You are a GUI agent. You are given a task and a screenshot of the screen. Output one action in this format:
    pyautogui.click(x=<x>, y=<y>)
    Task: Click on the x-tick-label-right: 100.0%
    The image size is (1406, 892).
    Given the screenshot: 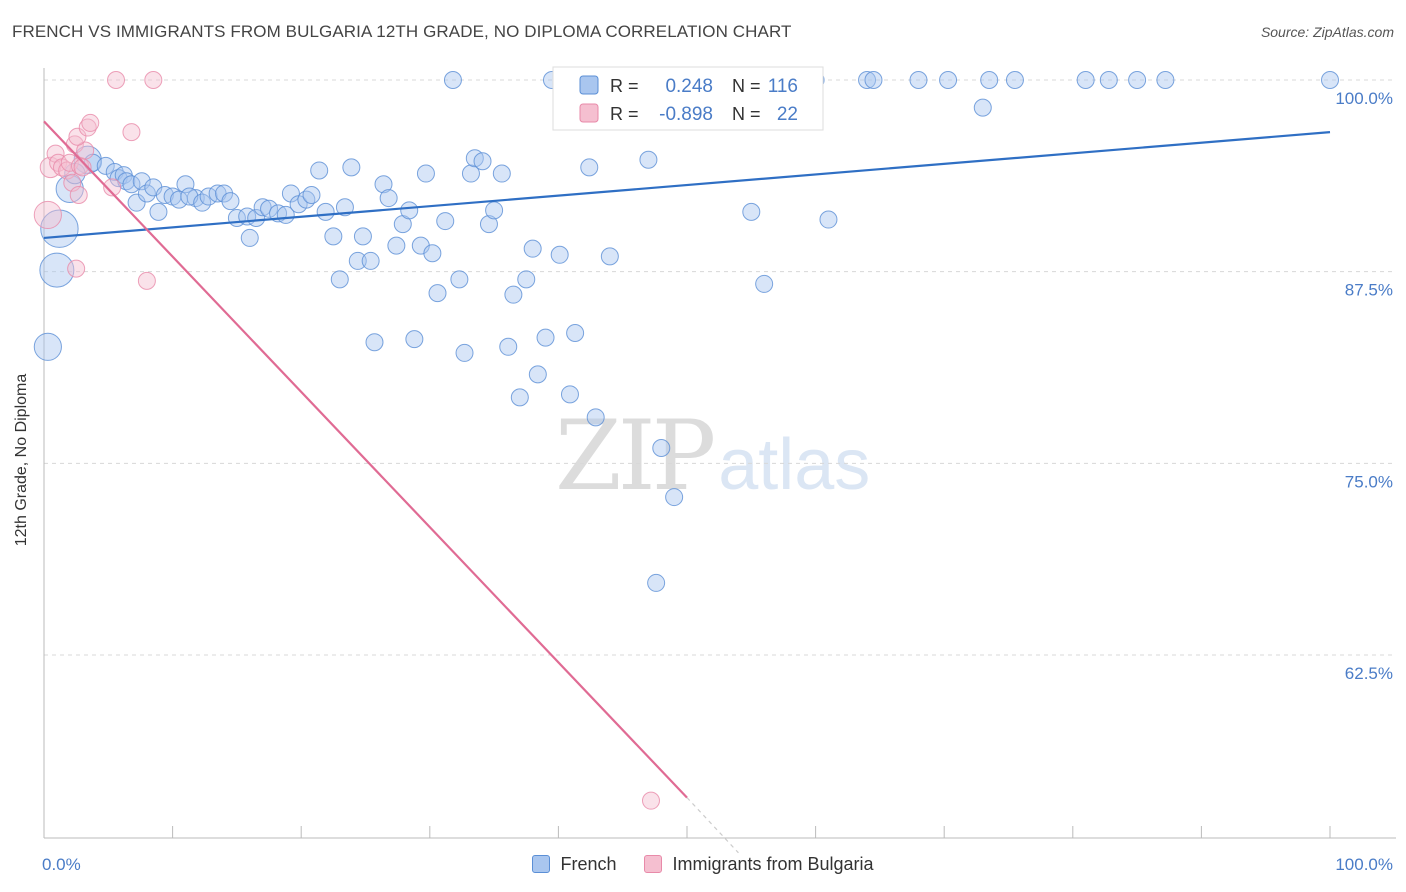 What is the action you would take?
    pyautogui.click(x=1364, y=864)
    